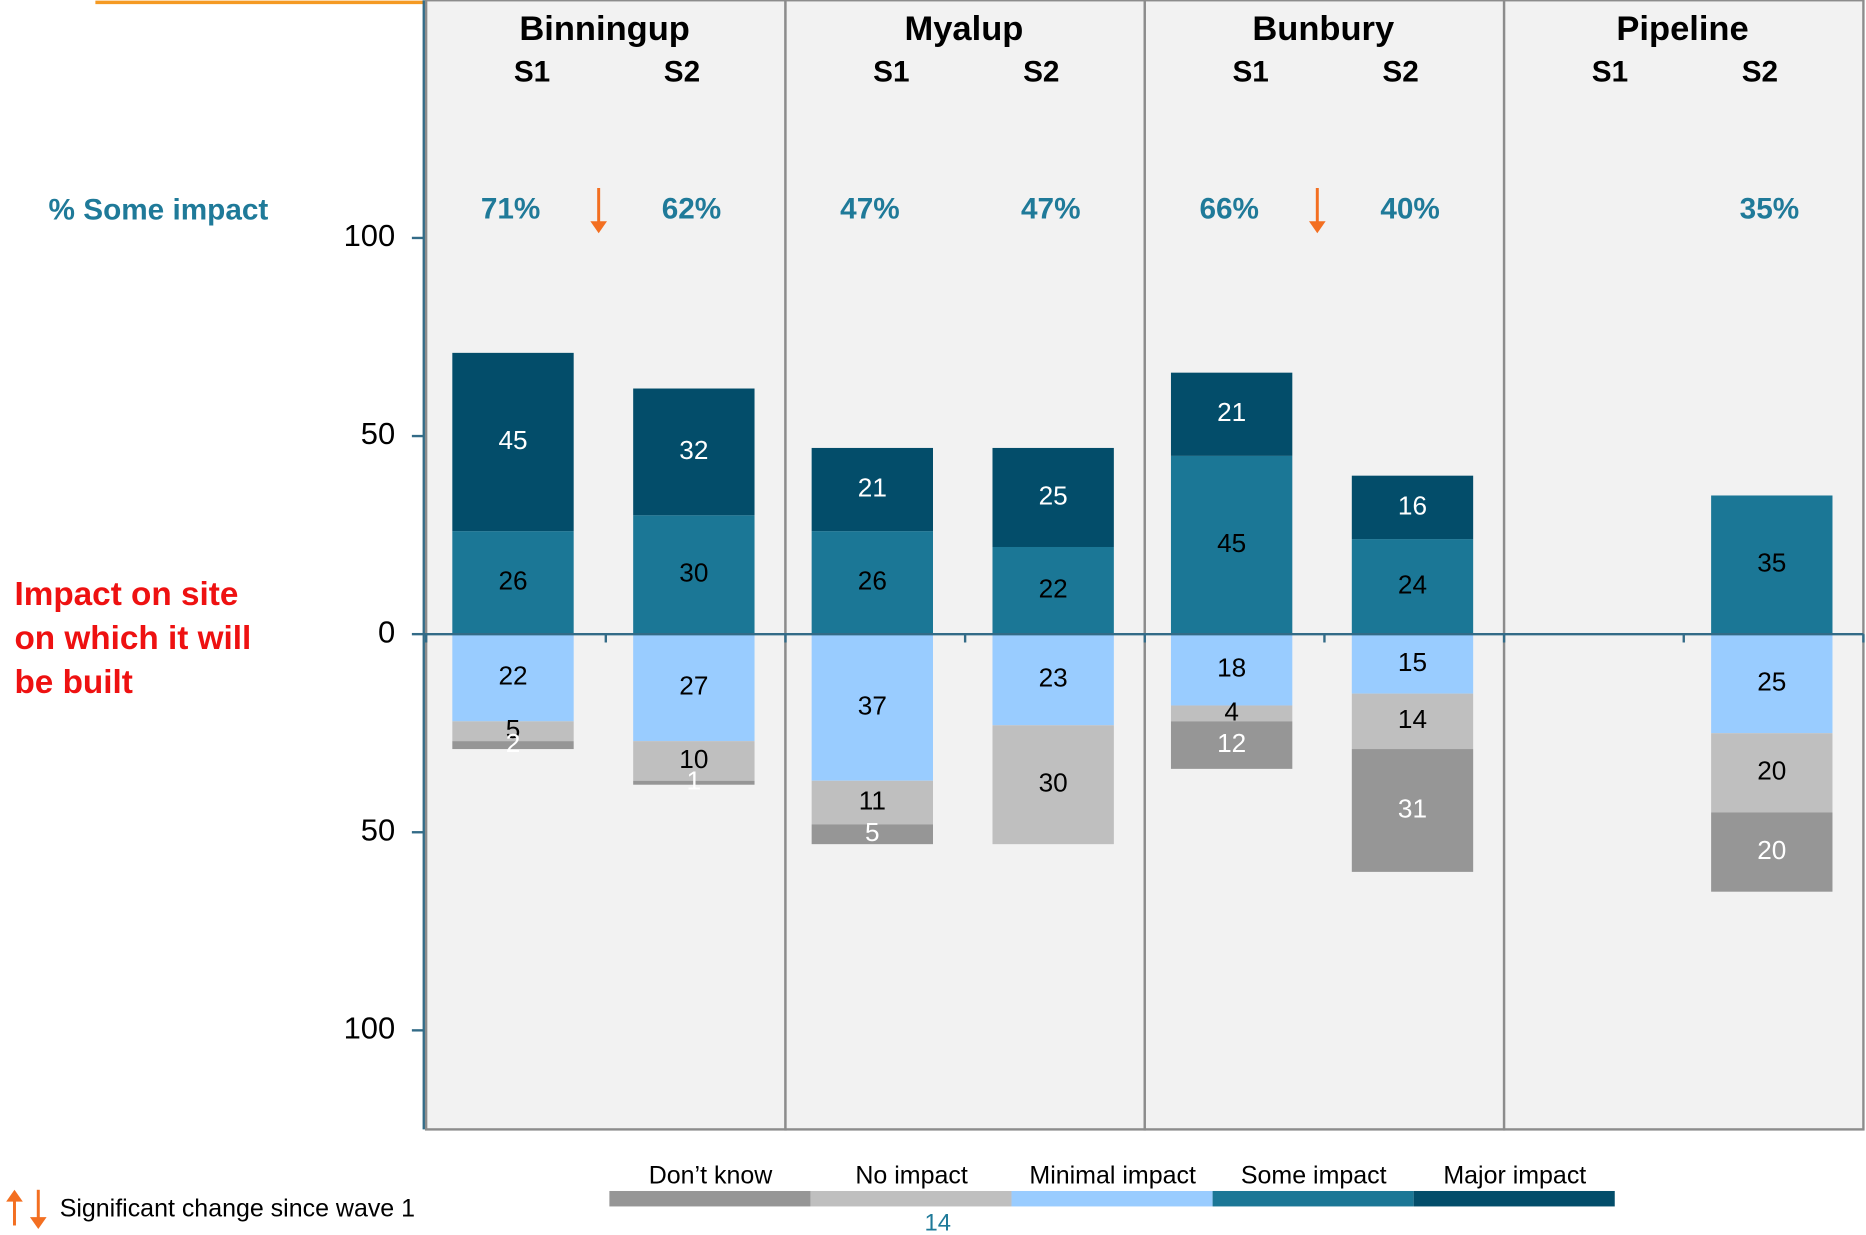 The width and height of the screenshot is (1866, 1235). I want to click on y-tick-label: 0, so click(386, 631).